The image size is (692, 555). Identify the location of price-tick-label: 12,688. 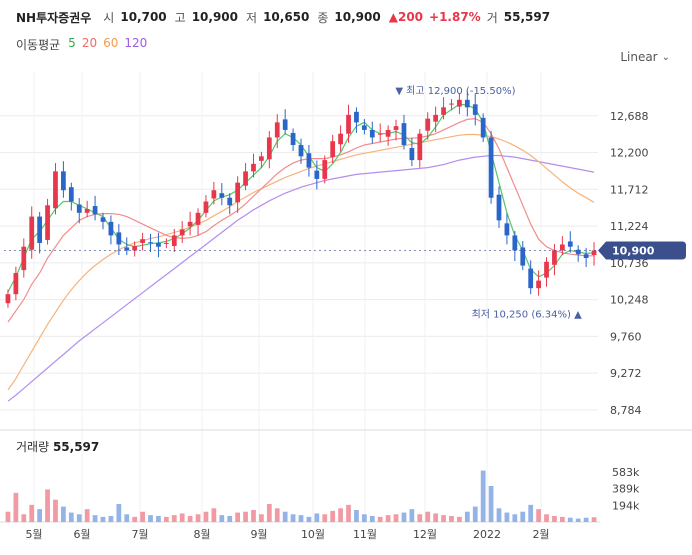
(629, 116).